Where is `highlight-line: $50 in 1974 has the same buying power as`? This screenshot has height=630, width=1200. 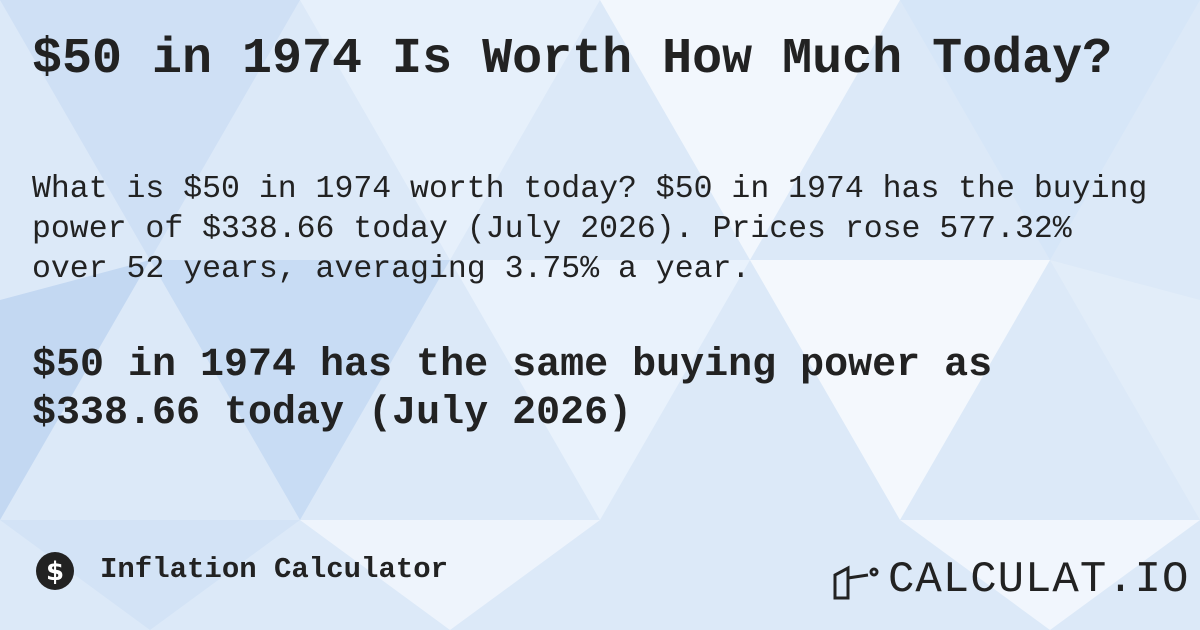
highlight-line: $50 in 1974 has the same buying power as is located at coordinates (512, 365).